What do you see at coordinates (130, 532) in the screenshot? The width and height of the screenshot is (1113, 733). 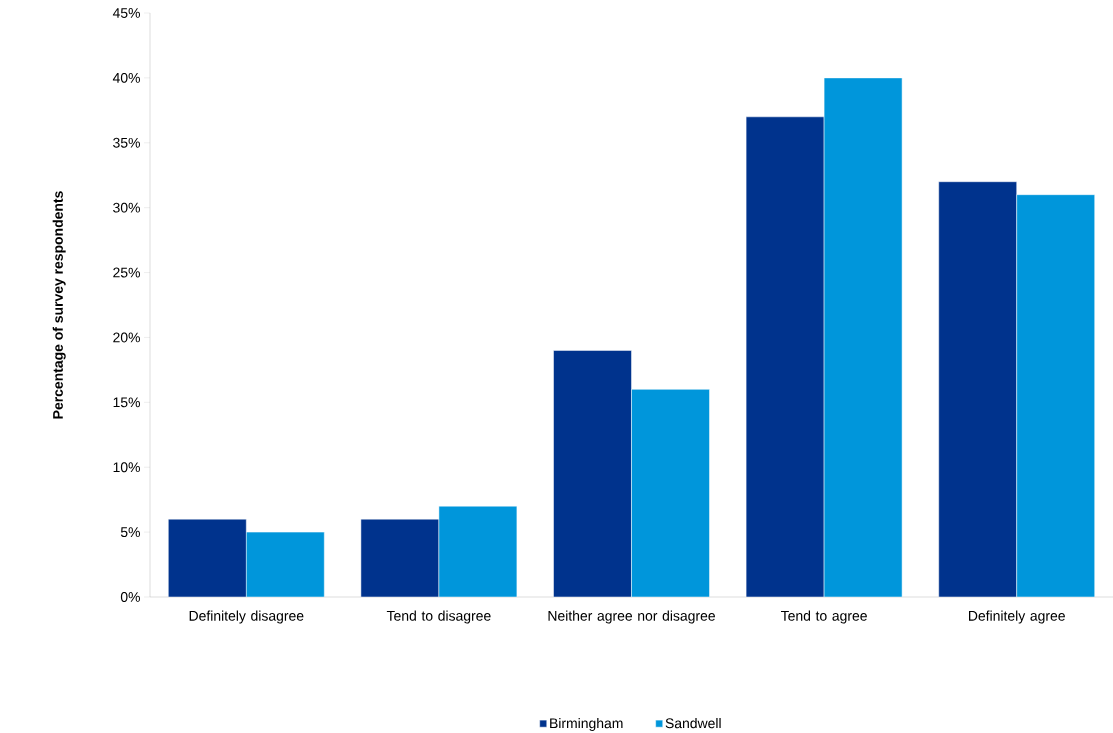 I see `y-tick-label: 5%` at bounding box center [130, 532].